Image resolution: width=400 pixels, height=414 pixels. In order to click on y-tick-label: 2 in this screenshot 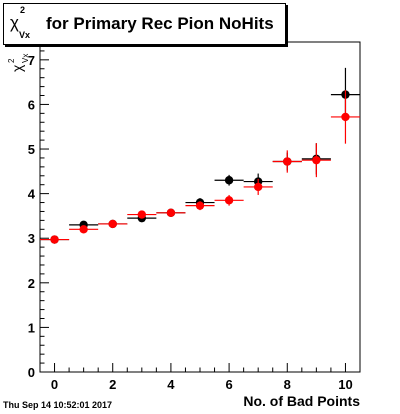, I will do `click(31, 283)`.